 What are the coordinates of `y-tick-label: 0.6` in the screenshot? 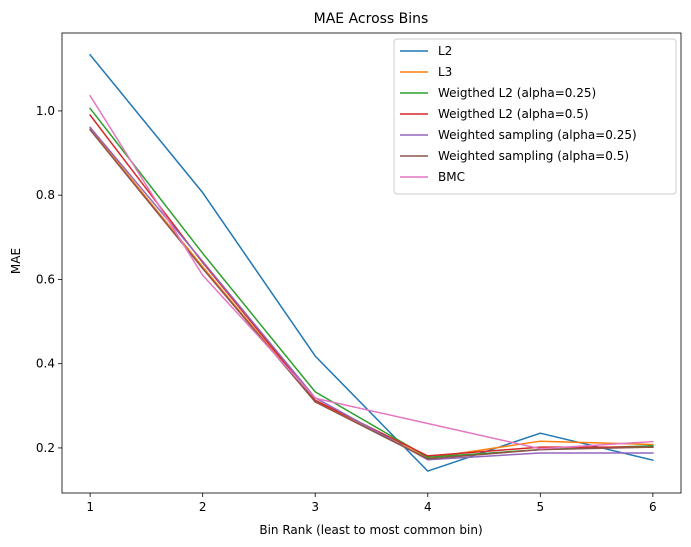 It's located at (45, 279).